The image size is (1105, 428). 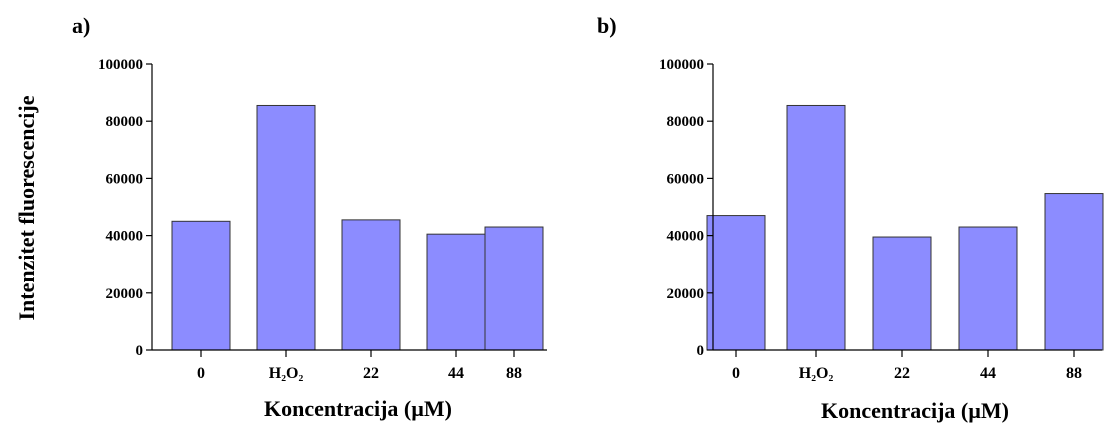 I want to click on y-axis-label: Intenzitet fluorescencije, so click(x=26, y=207).